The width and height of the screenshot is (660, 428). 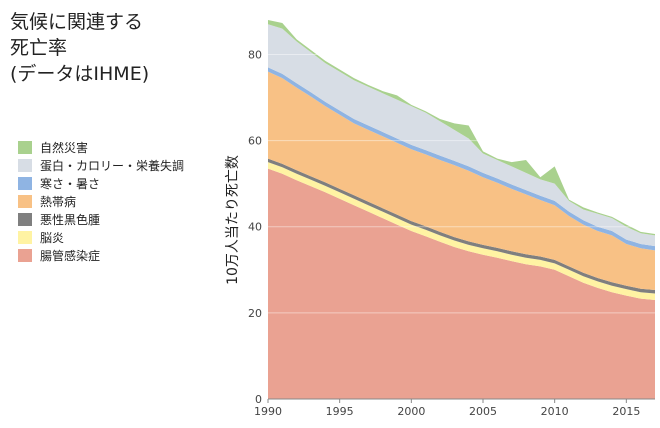 What do you see at coordinates (79, 74) in the screenshot?
I see `chart-title: (データはIHME)` at bounding box center [79, 74].